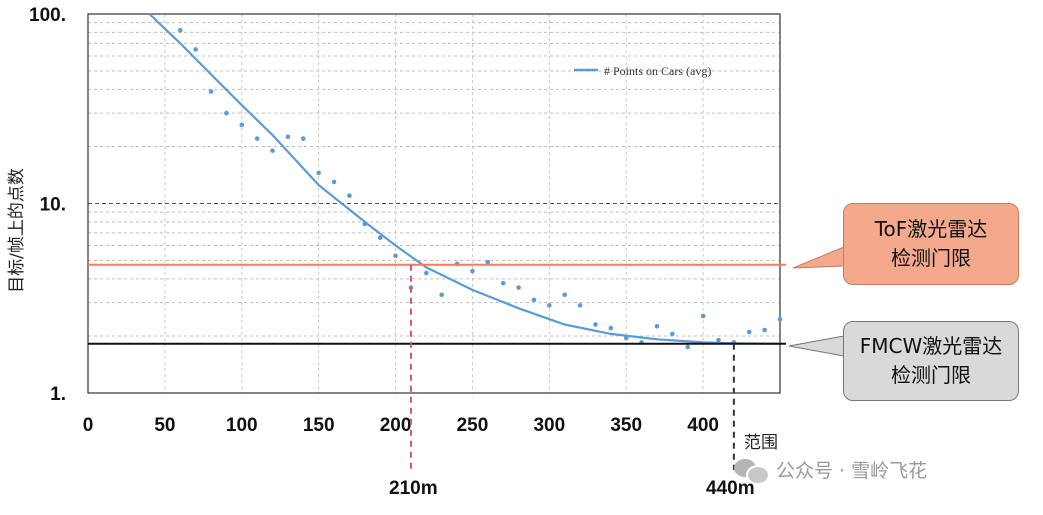 The image size is (1043, 515). I want to click on x-tick-label: 50, so click(164, 425).